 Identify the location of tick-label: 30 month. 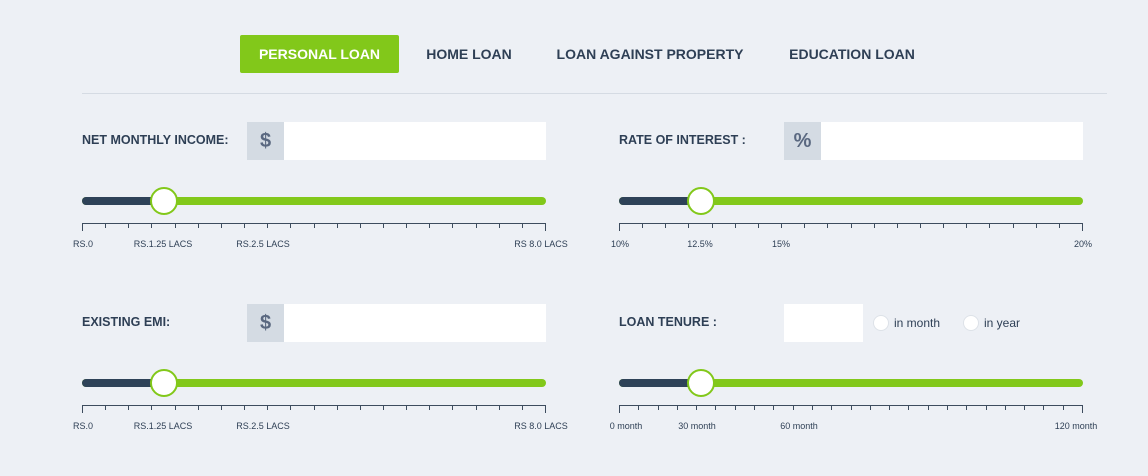
(697, 426).